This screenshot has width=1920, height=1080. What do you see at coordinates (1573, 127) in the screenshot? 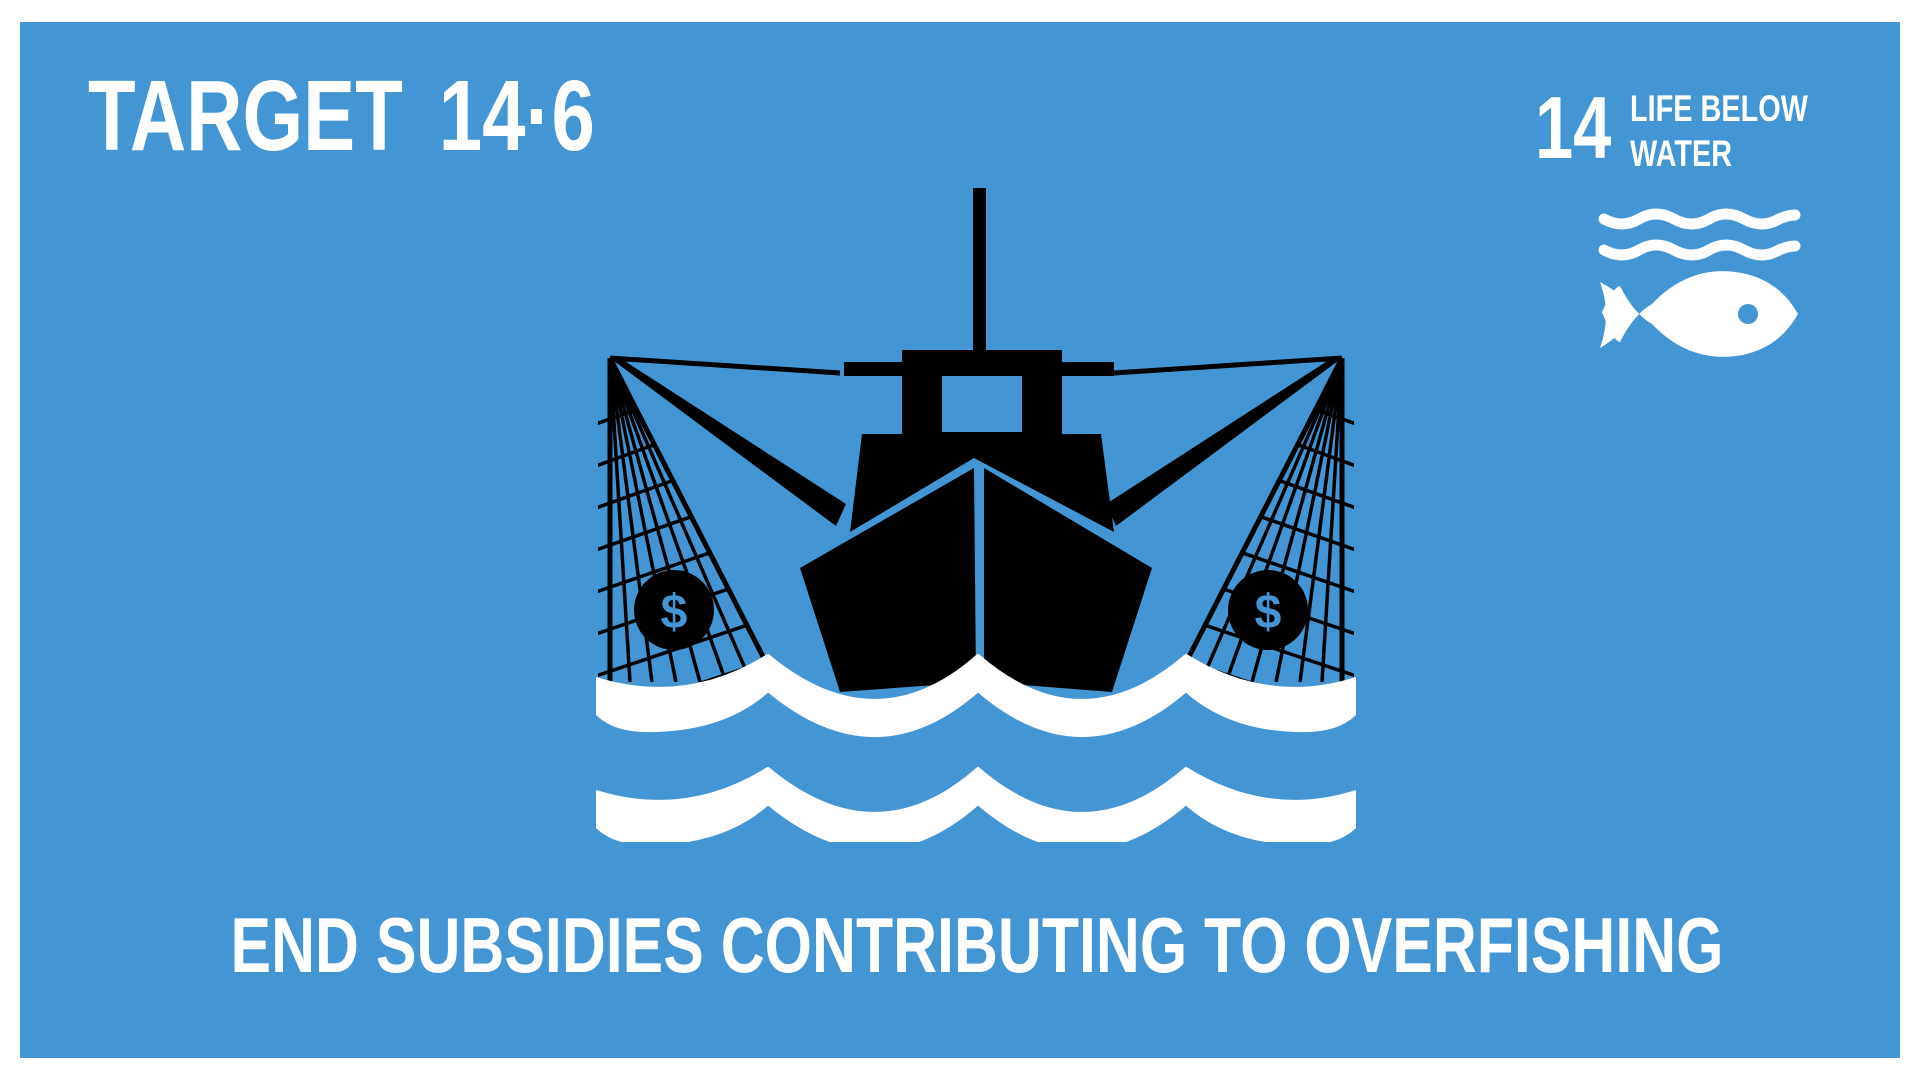
I see `goal-number: 14` at bounding box center [1573, 127].